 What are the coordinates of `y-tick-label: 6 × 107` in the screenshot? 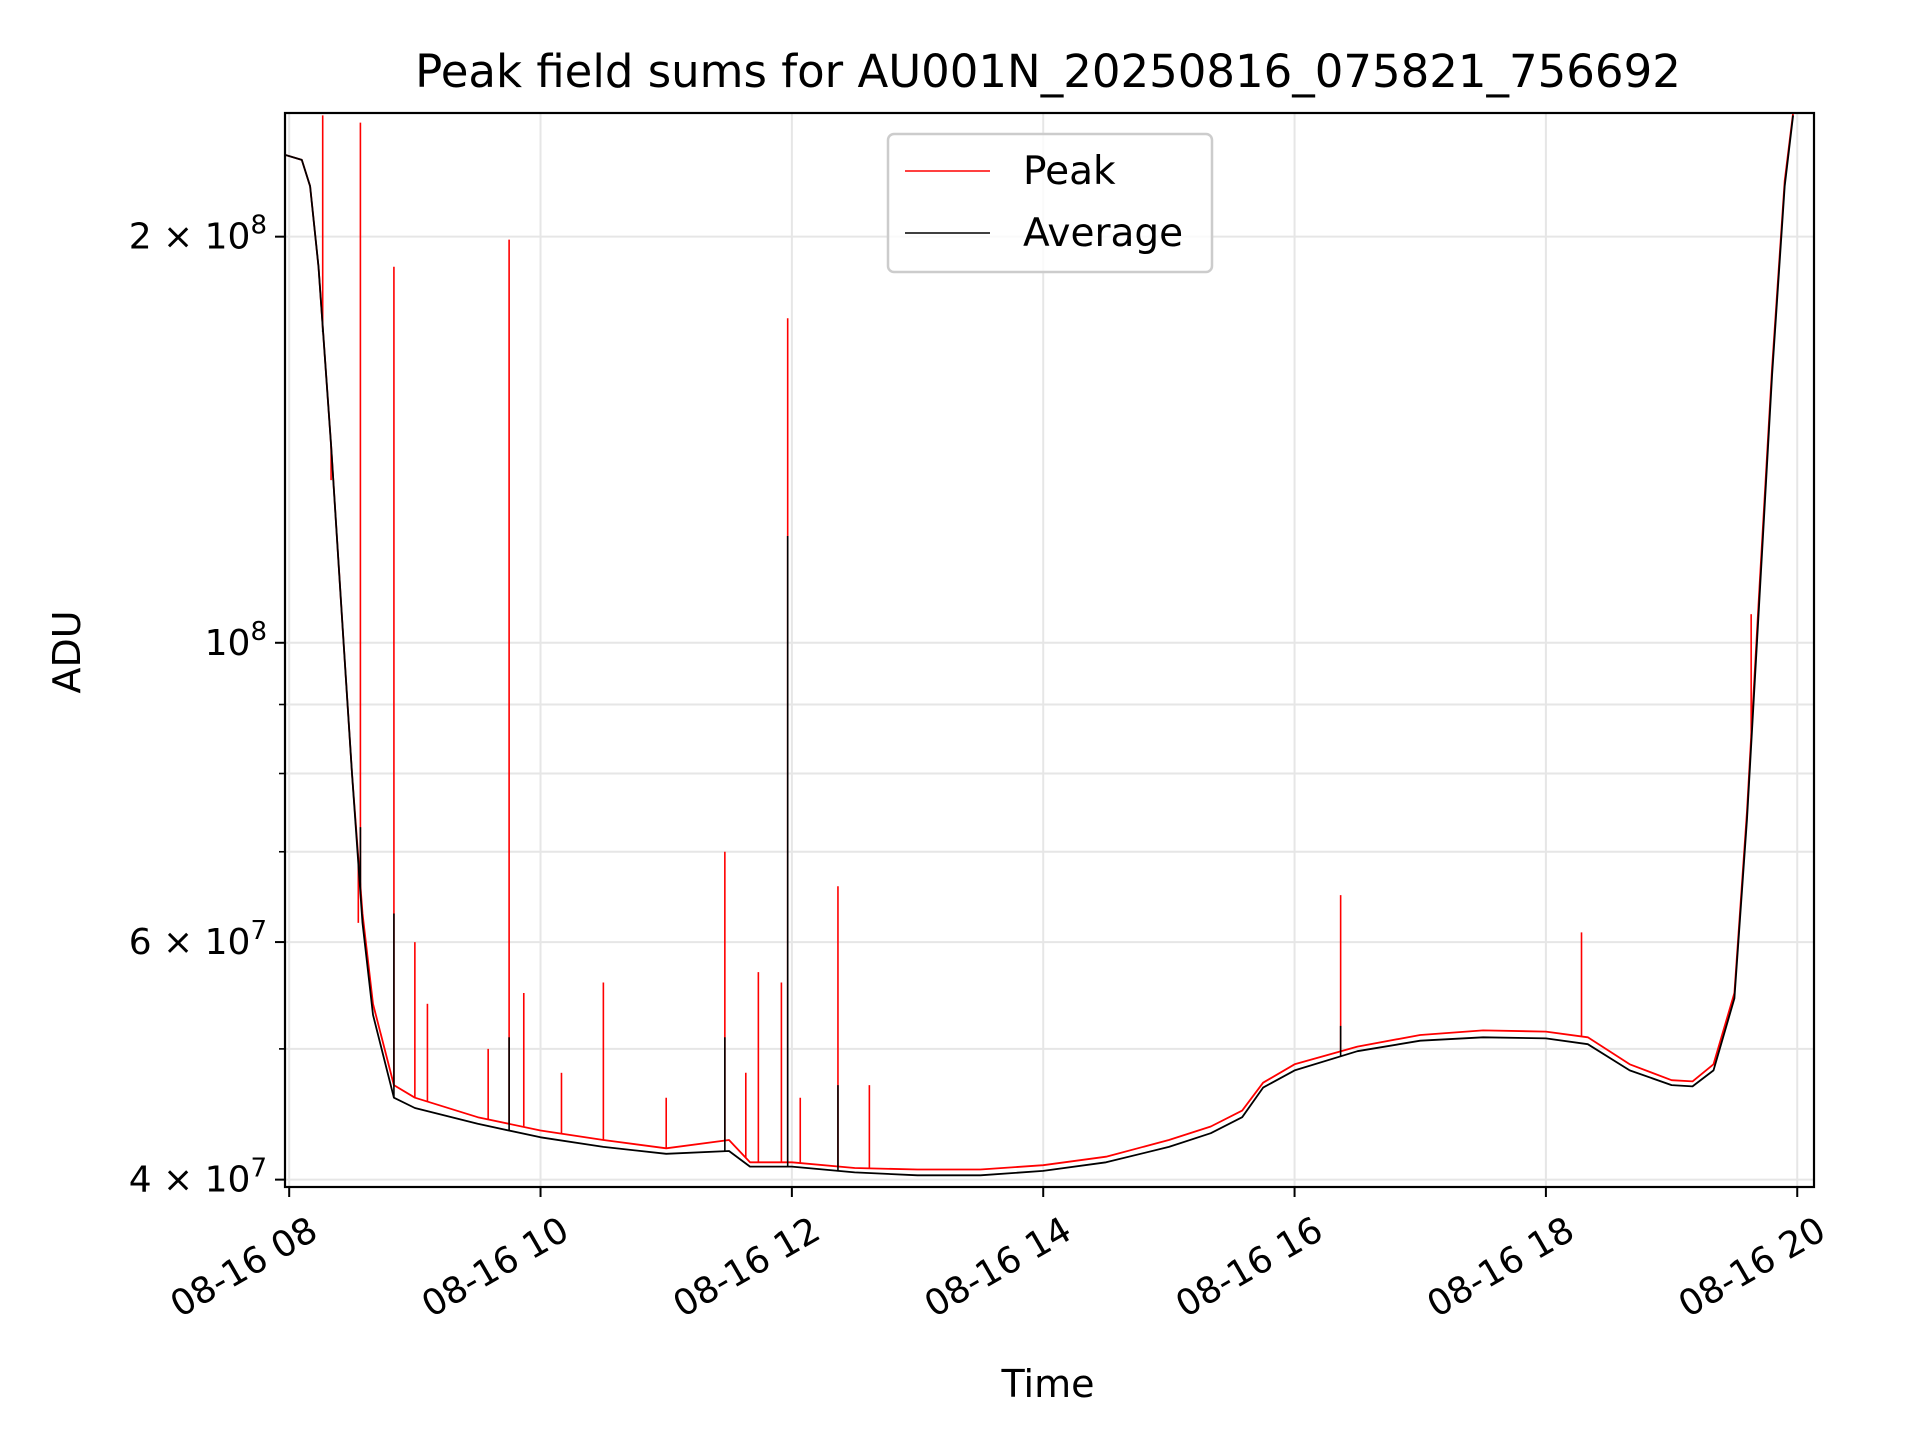 It's located at (198, 939).